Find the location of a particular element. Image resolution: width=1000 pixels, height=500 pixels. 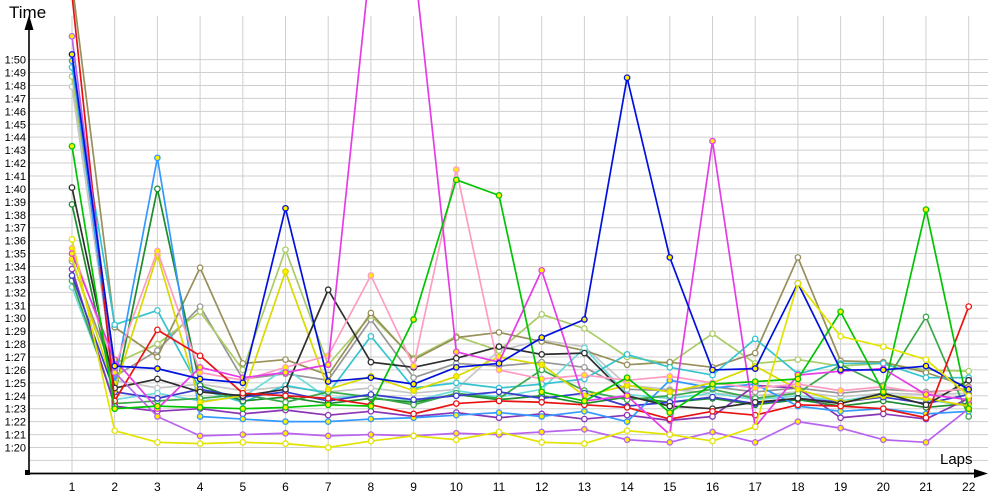

y-tick-label: 1:26 is located at coordinates (15, 371).